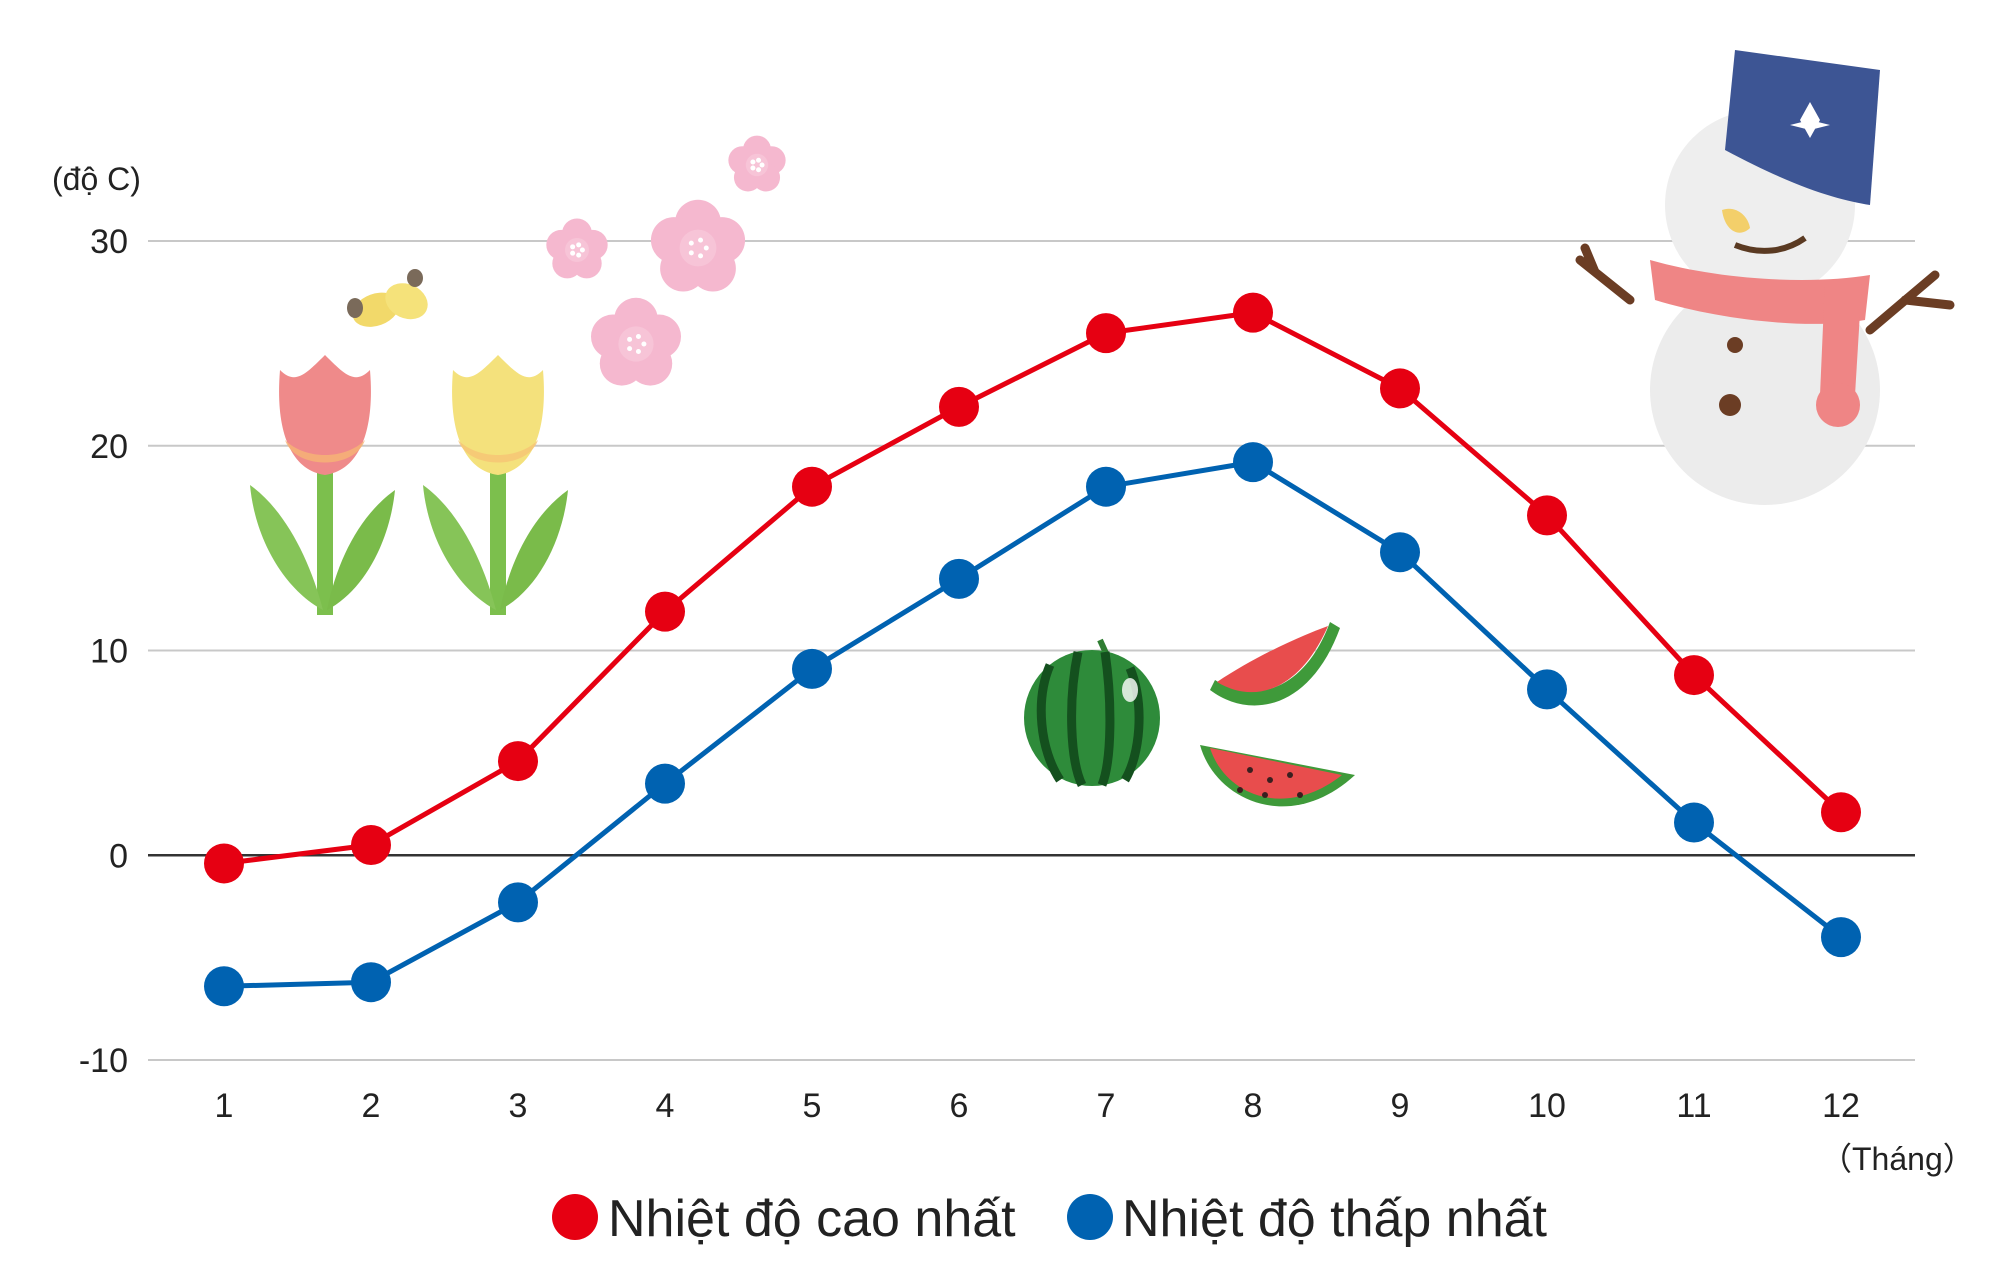  Describe the element at coordinates (1400, 1106) in the screenshot. I see `x-tick-label: 9` at that location.